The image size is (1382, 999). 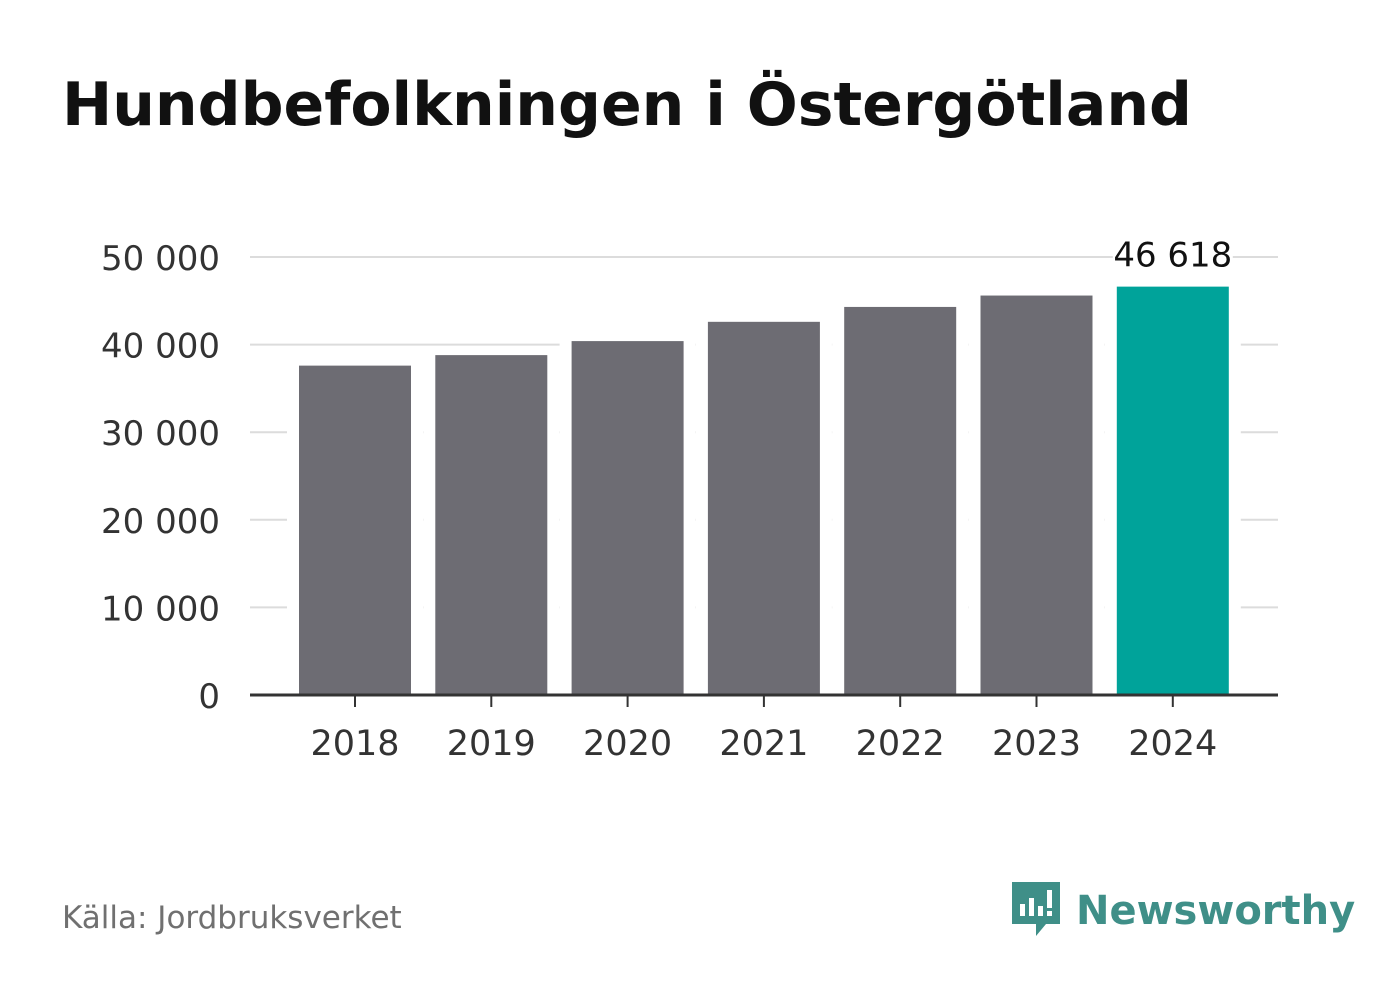 I want to click on brand-name: Newsworthy, so click(x=1216, y=911).